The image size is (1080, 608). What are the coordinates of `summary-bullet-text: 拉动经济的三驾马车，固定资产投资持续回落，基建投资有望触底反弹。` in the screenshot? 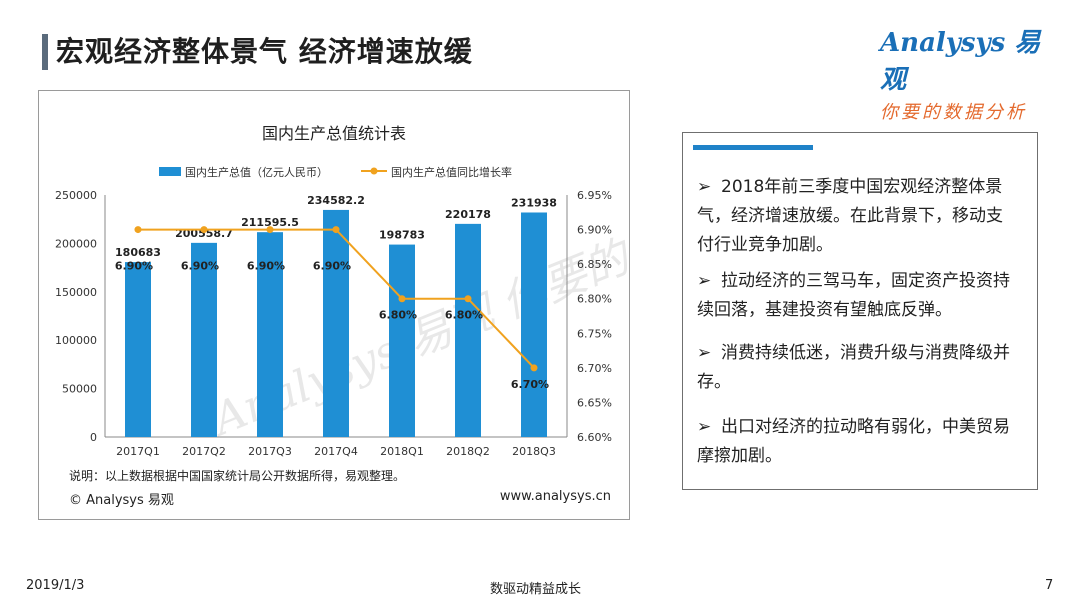 It's located at (853, 295).